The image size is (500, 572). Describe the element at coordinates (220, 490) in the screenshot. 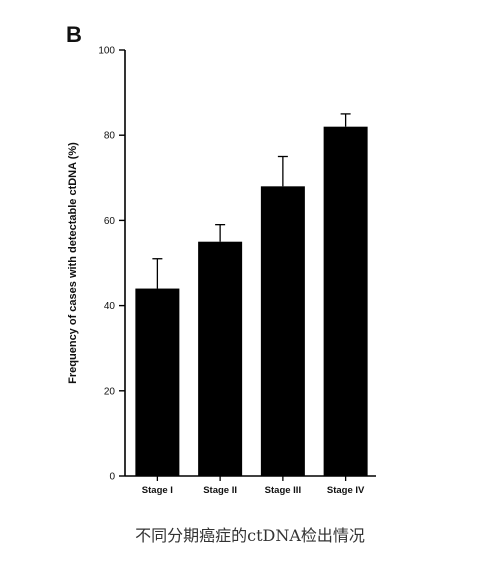

I see `category-label: Stage II` at that location.